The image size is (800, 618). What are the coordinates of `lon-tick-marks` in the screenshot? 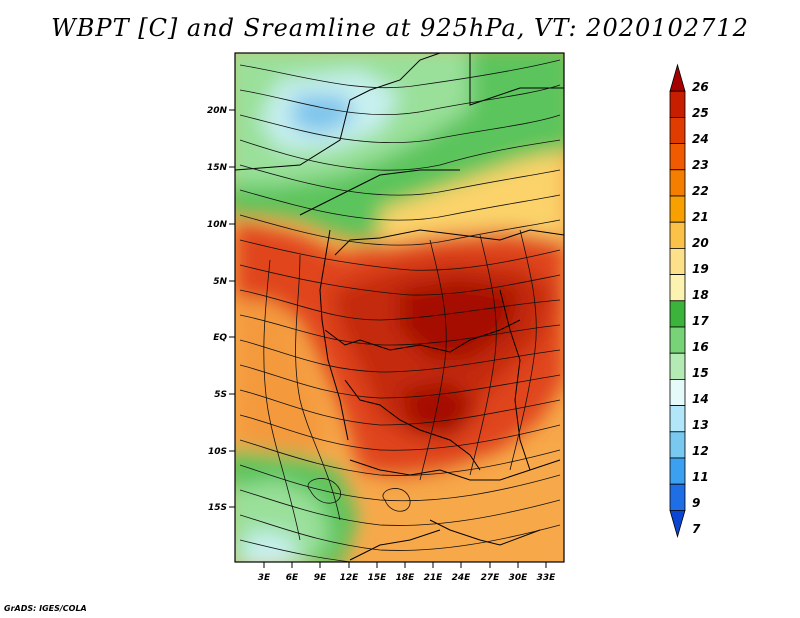 It's located at (405, 565).